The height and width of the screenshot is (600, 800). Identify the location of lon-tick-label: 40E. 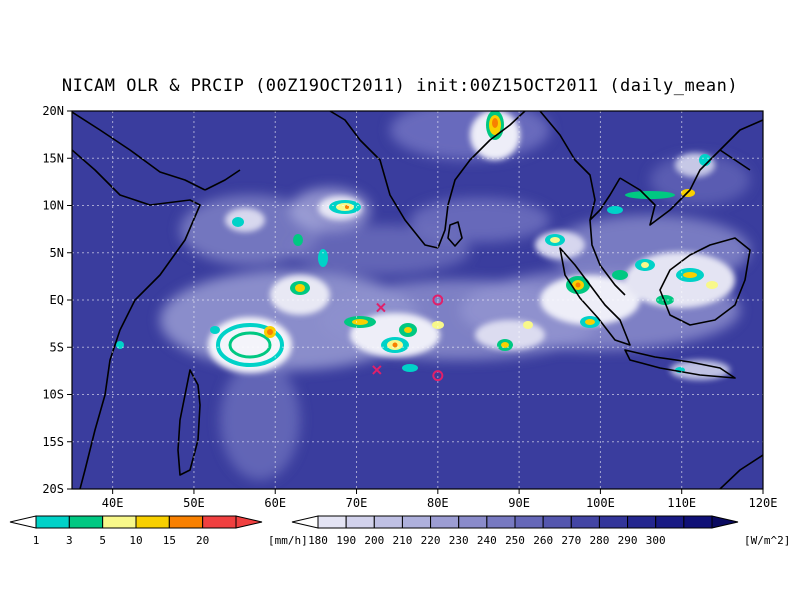
(113, 503).